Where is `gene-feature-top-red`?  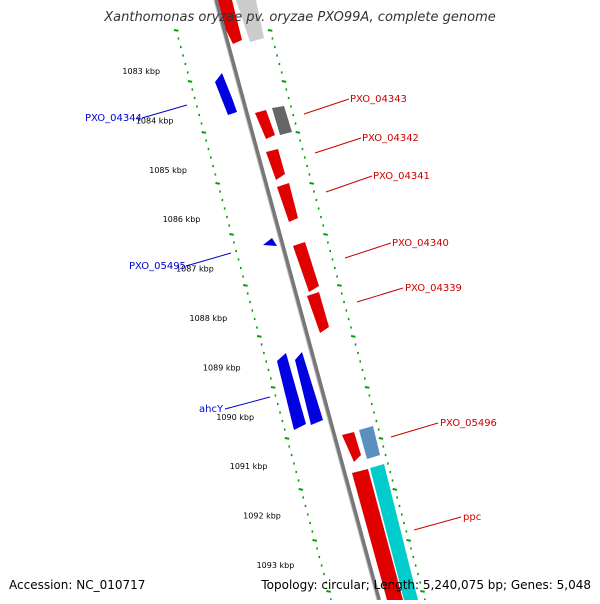
gene-feature-top-red is located at coordinates (230, 22).